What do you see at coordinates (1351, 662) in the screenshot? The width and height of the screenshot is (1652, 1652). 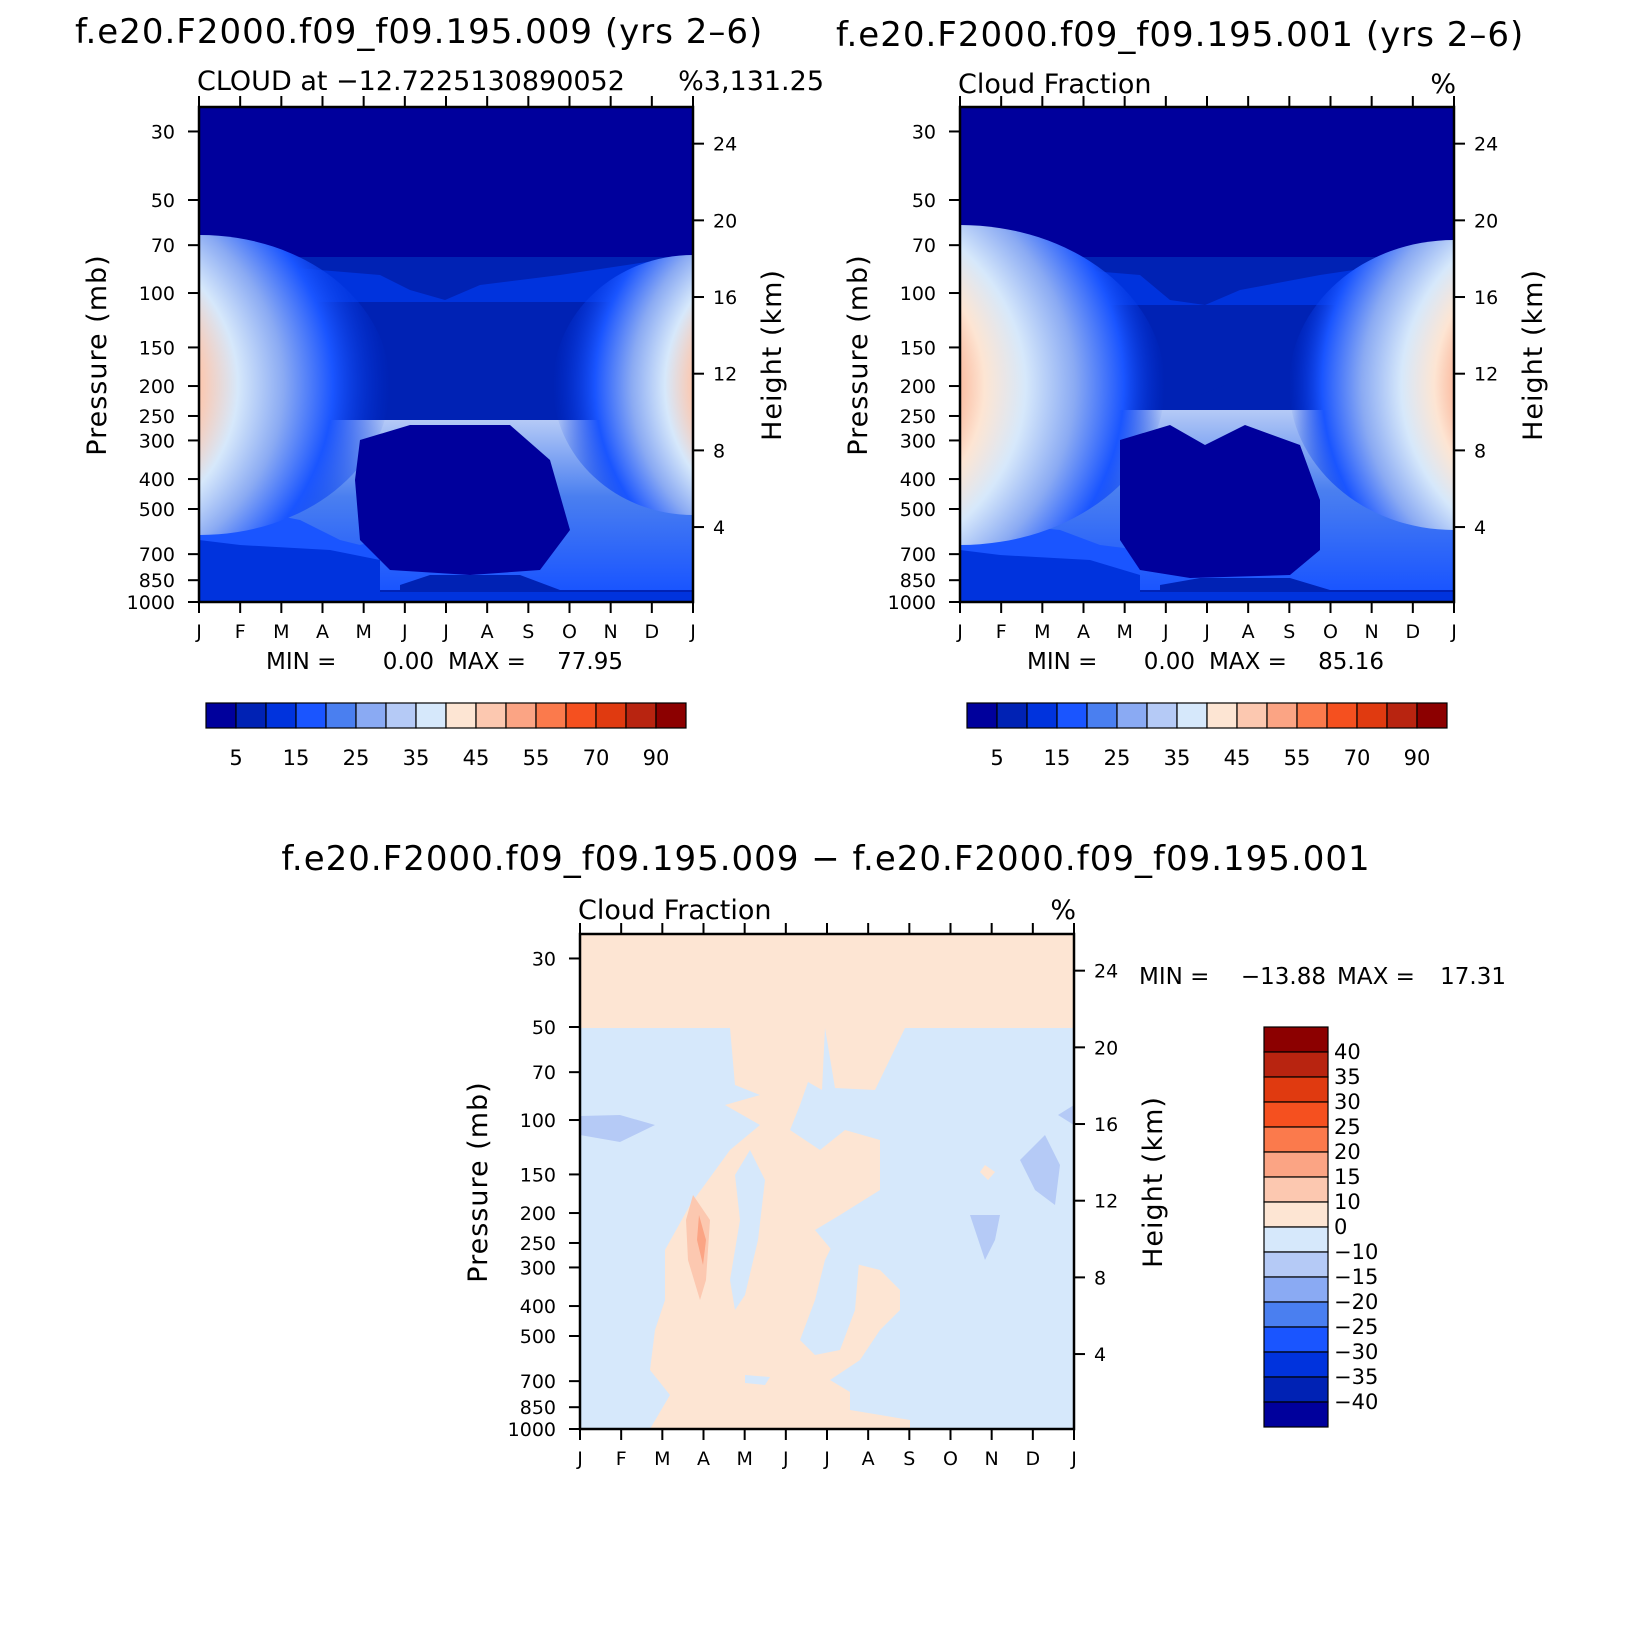 I see `panel2-max-value: 85.16` at bounding box center [1351, 662].